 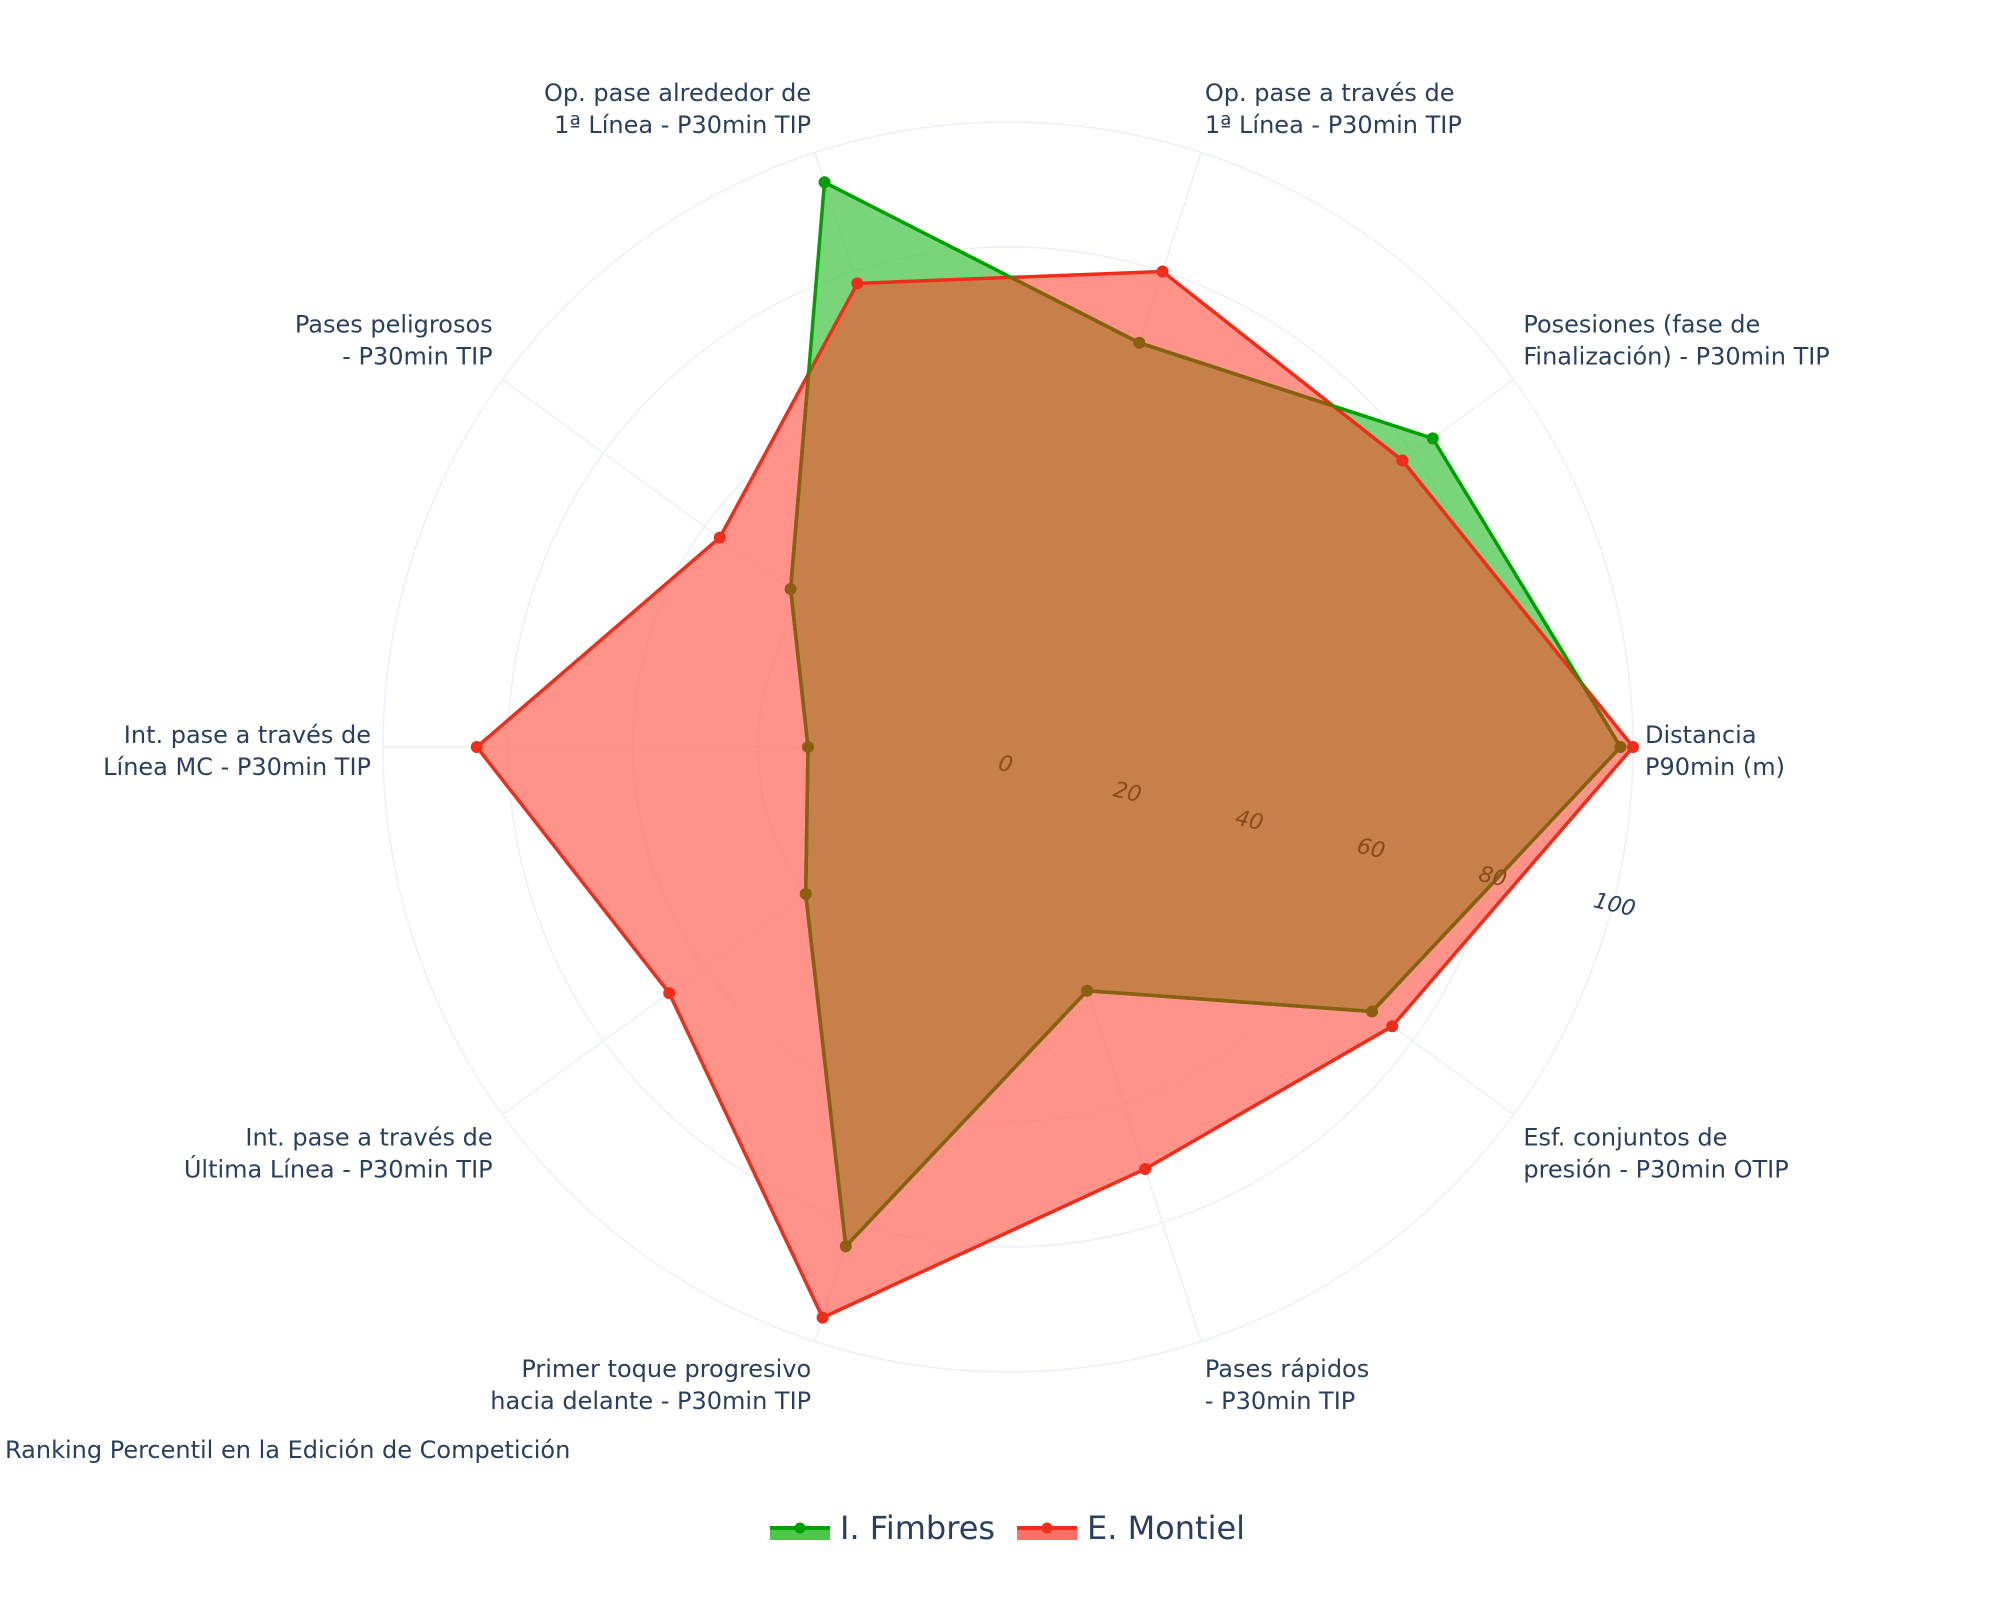 I want to click on radial-tick-label: 40, so click(x=1249, y=821).